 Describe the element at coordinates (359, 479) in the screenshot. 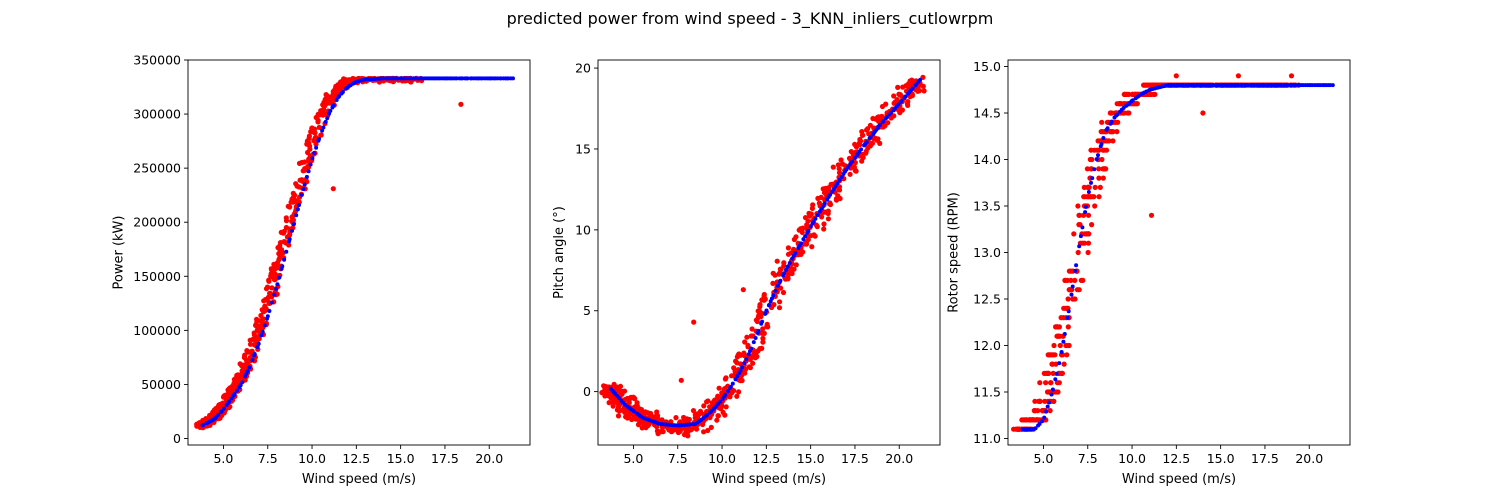

I see `power-x-axis-label: Wind speed (m/s)` at that location.